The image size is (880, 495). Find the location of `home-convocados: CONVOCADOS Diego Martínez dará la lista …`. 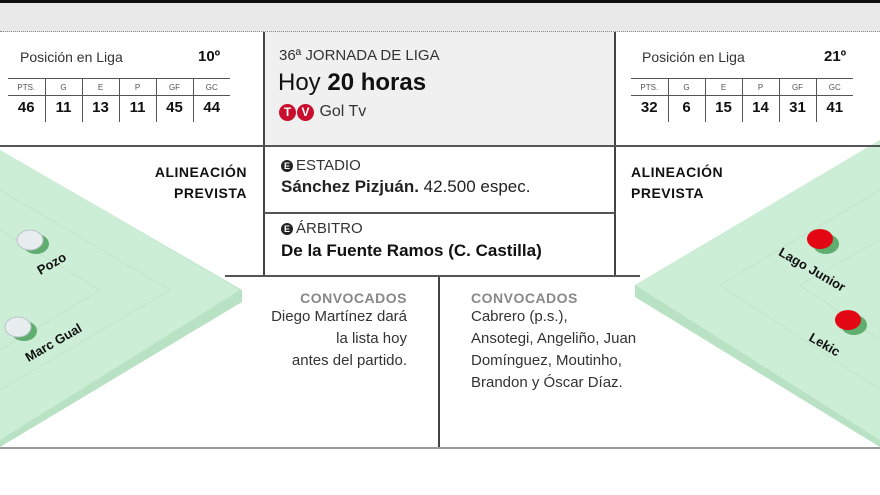

home-convocados: CONVOCADOS Diego Martínez dará la lista … is located at coordinates (339, 329).